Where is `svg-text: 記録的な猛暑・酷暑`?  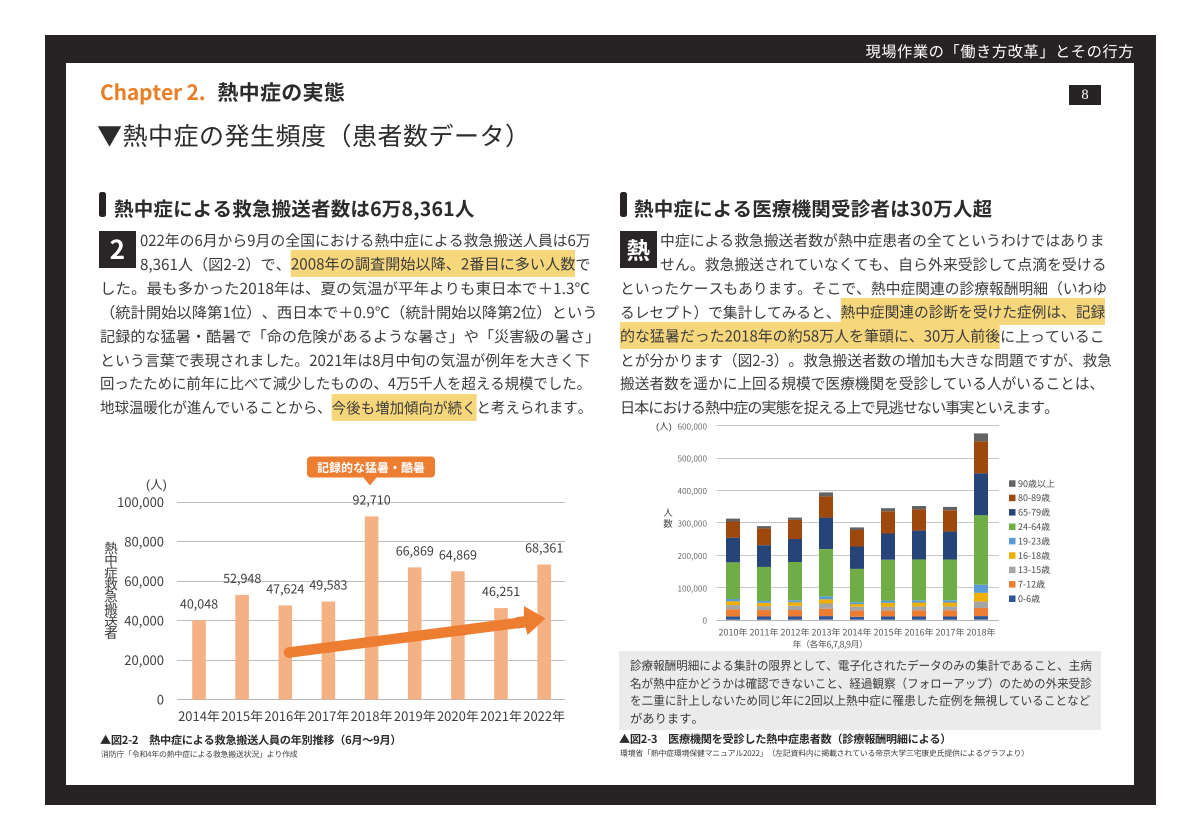
svg-text: 記録的な猛暑・酷暑 is located at coordinates (371, 467).